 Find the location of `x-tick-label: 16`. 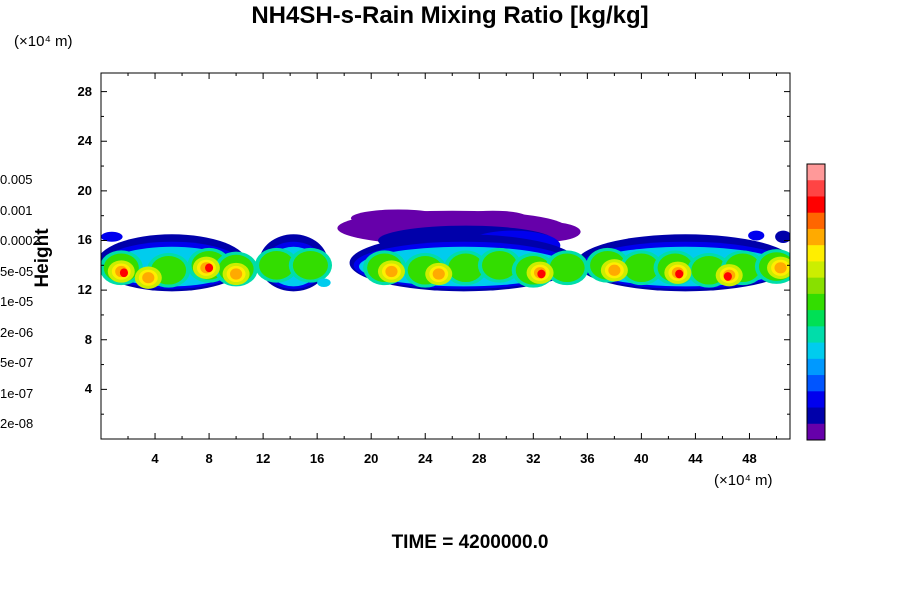

x-tick-label: 16 is located at coordinates (317, 458).